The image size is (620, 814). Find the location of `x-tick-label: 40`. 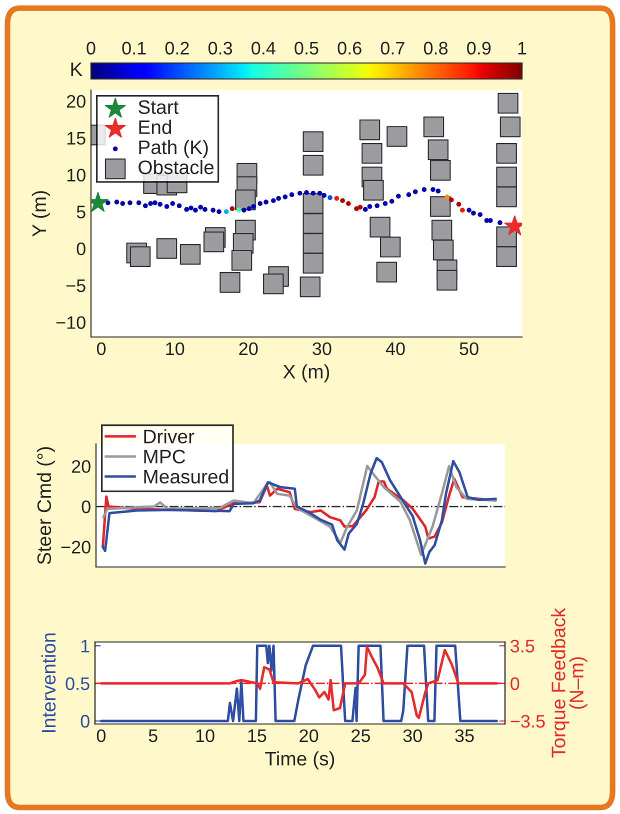

x-tick-label: 40 is located at coordinates (395, 349).